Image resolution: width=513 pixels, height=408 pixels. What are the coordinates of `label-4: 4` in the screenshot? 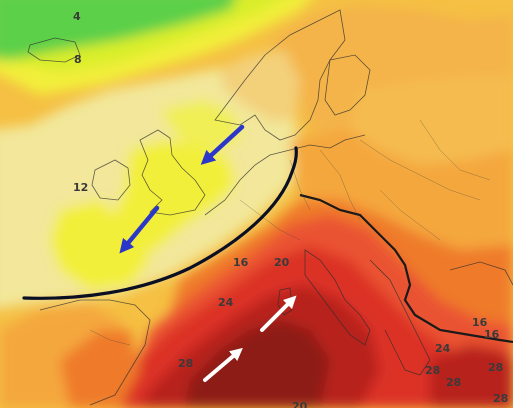 It's located at (77, 16).